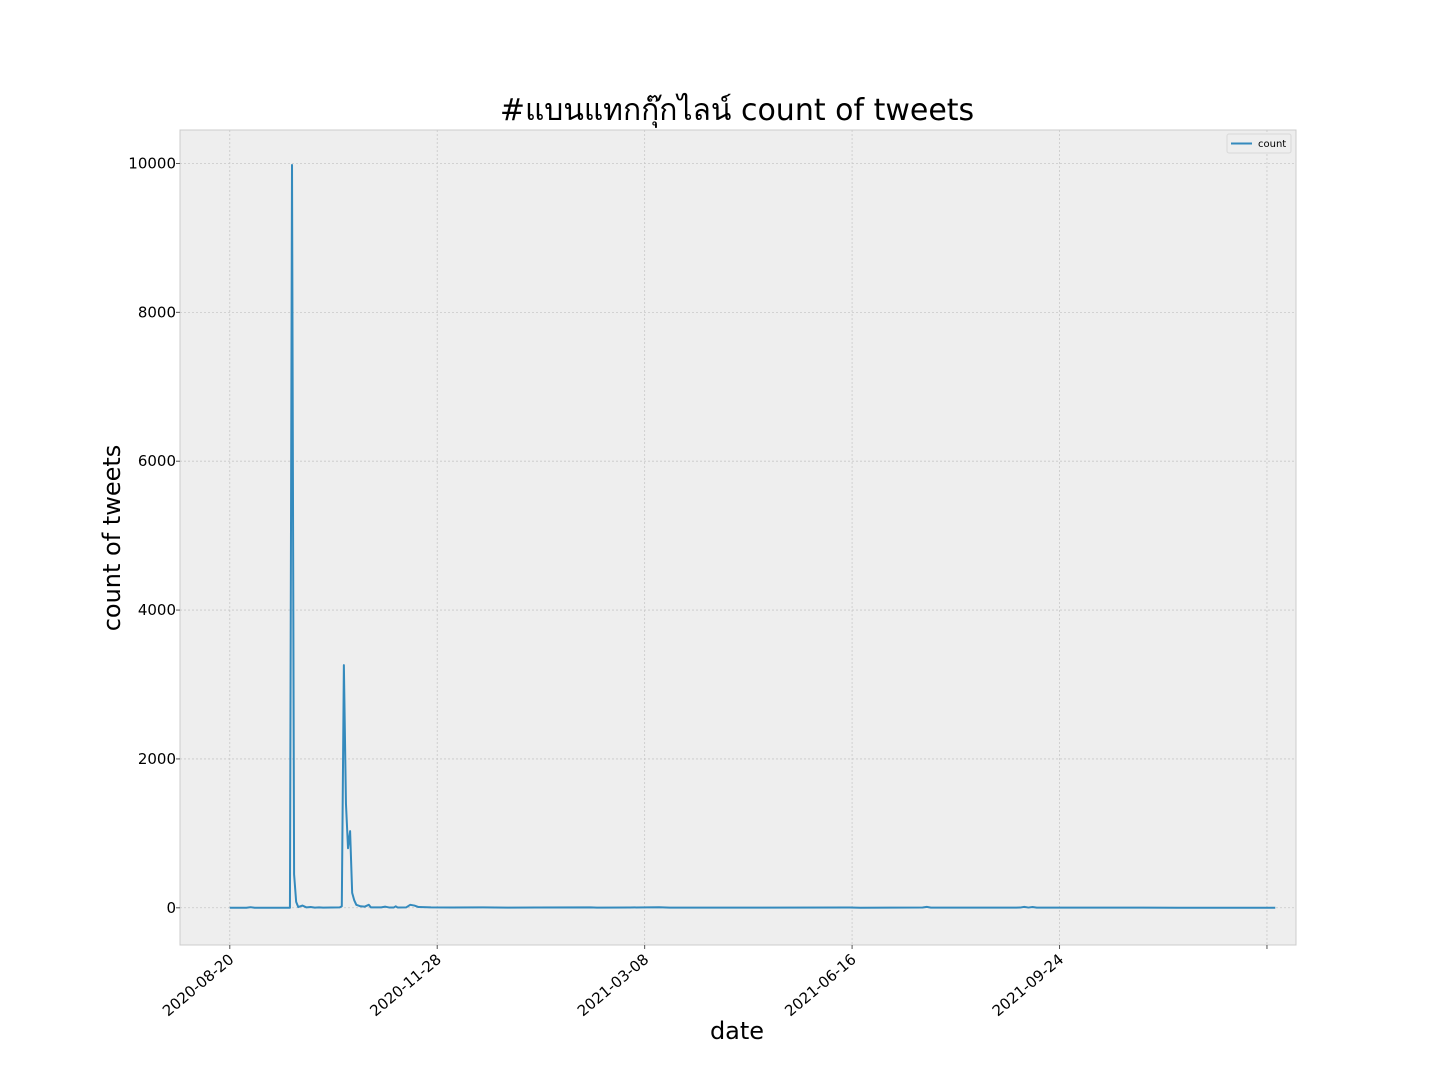 The image size is (1440, 1080). Describe the element at coordinates (1028, 985) in the screenshot. I see `x-tick-label: 2021-09-24` at that location.